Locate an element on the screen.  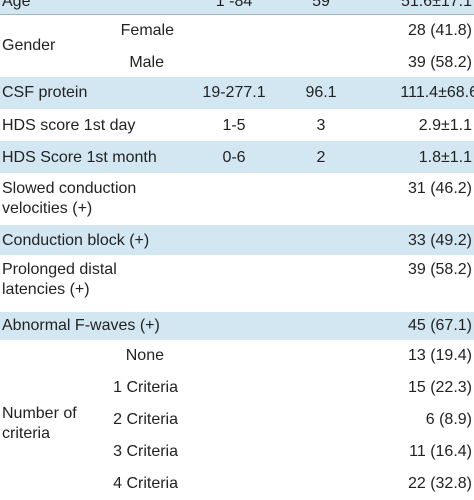
distal-label-line1: Prolonged distal is located at coordinates (59, 269).